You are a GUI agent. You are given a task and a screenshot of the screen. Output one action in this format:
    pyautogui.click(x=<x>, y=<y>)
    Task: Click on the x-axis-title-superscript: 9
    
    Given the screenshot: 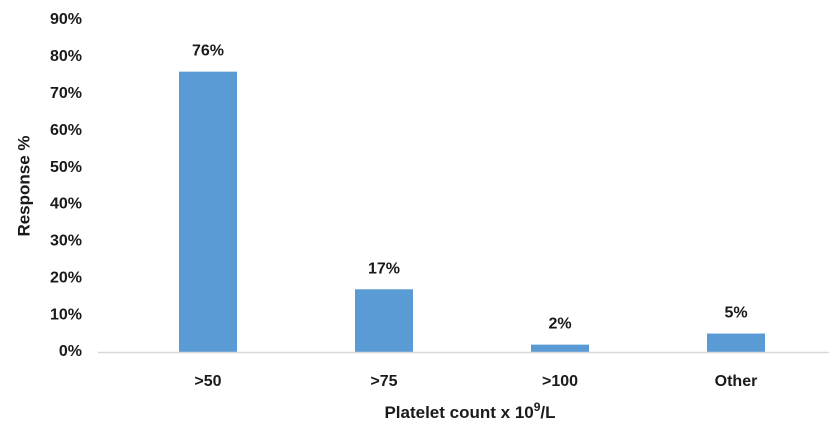 What is the action you would take?
    pyautogui.click(x=537, y=407)
    